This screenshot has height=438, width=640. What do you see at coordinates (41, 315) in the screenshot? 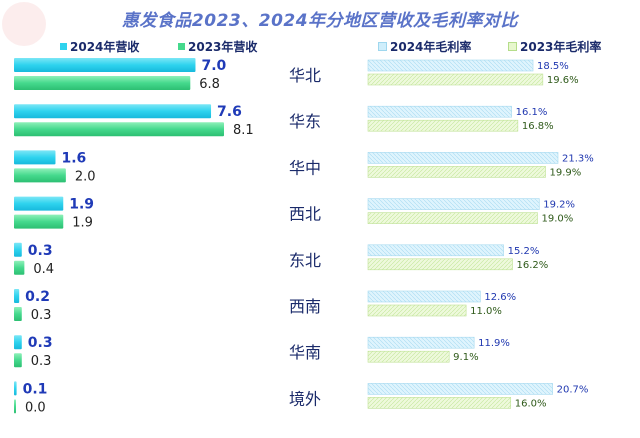
I see `label-rev2023-5: 0.3` at bounding box center [41, 315].